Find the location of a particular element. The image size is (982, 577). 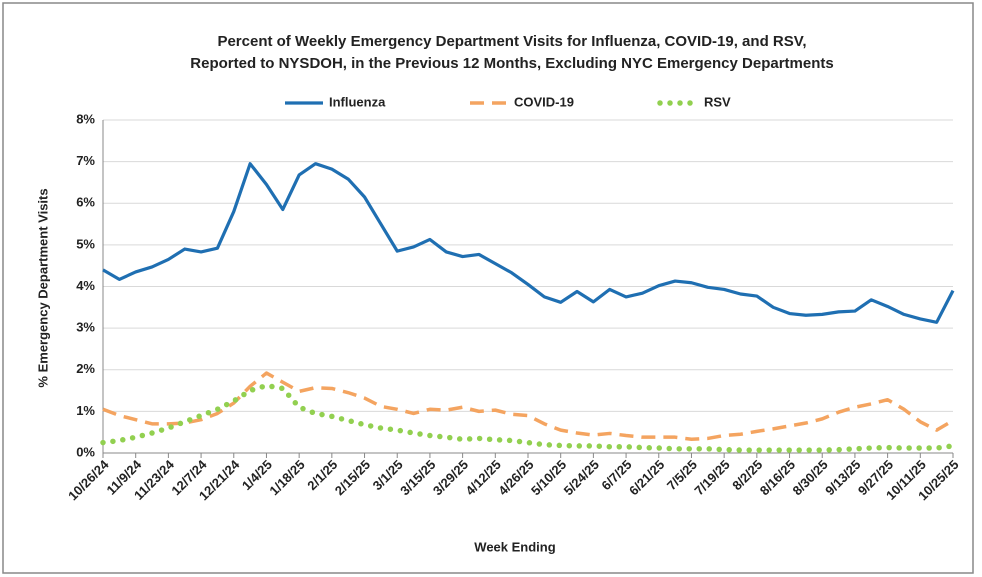

y-tick-label: 1% is located at coordinates (85, 410).